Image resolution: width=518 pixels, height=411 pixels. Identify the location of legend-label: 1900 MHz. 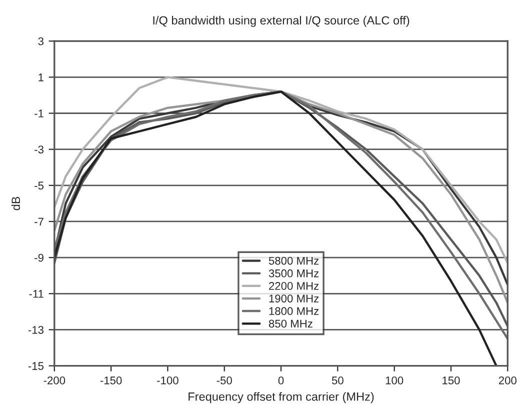
(294, 298).